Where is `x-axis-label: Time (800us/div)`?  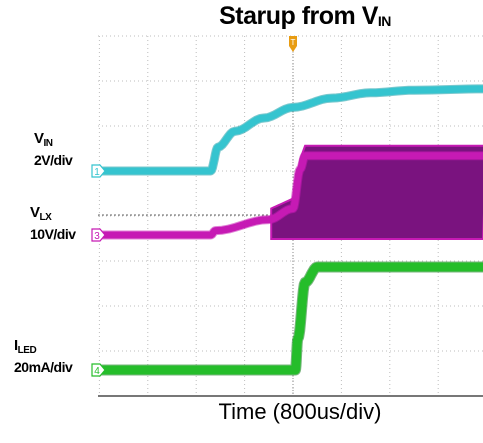 x-axis-label: Time (800us/div) is located at coordinates (300, 411).